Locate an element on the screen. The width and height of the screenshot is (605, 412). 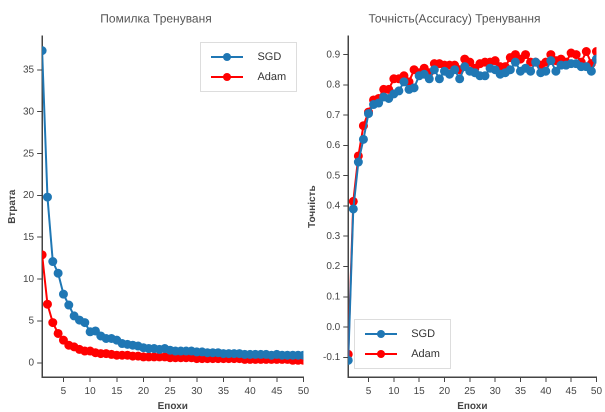
y-tick-label: -0.1 is located at coordinates (331, 358).